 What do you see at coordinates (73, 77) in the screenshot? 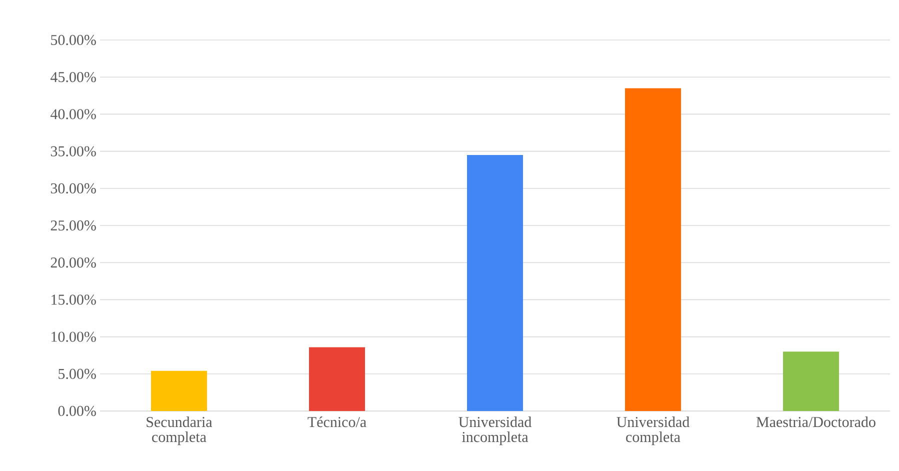
I see `y-tick-label: 45.00%` at bounding box center [73, 77].